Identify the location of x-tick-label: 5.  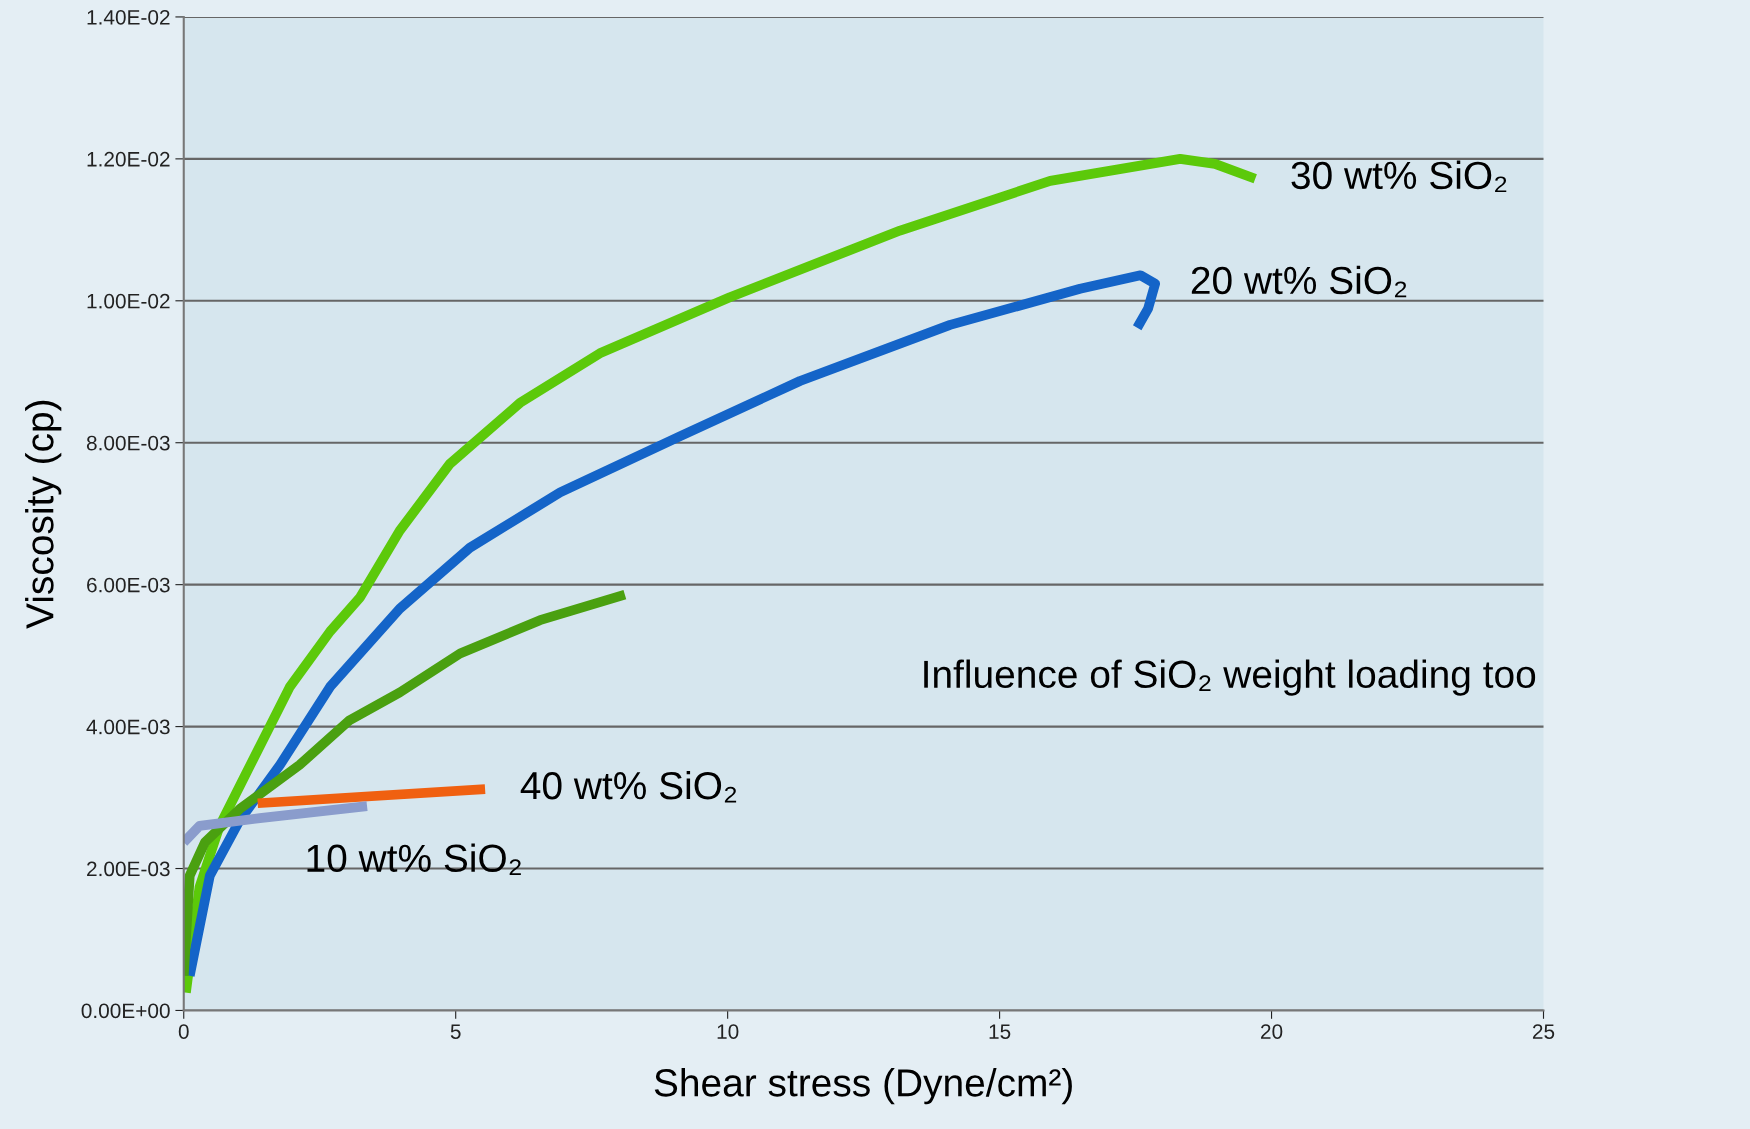
(455, 1031).